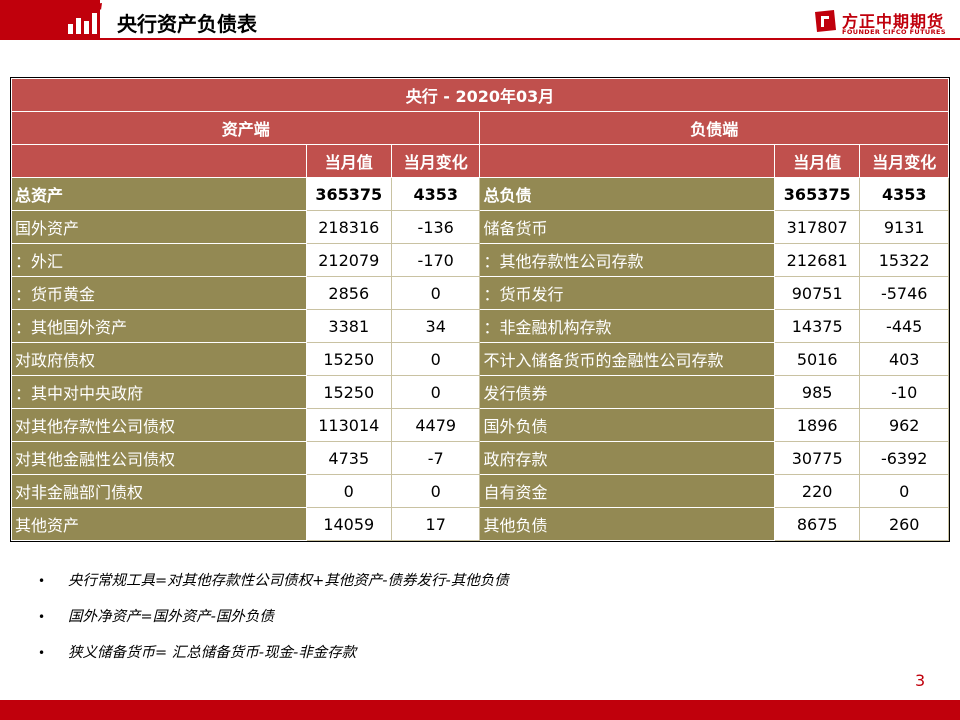  I want to click on table-title: 央行 - 2020年03月, so click(480, 95).